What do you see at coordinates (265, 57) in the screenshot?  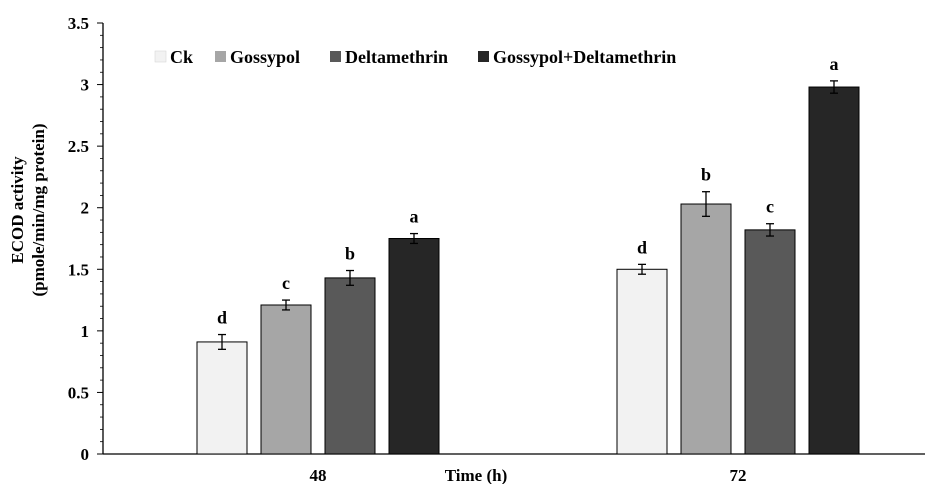 I see `legend-label: Gossypol` at bounding box center [265, 57].